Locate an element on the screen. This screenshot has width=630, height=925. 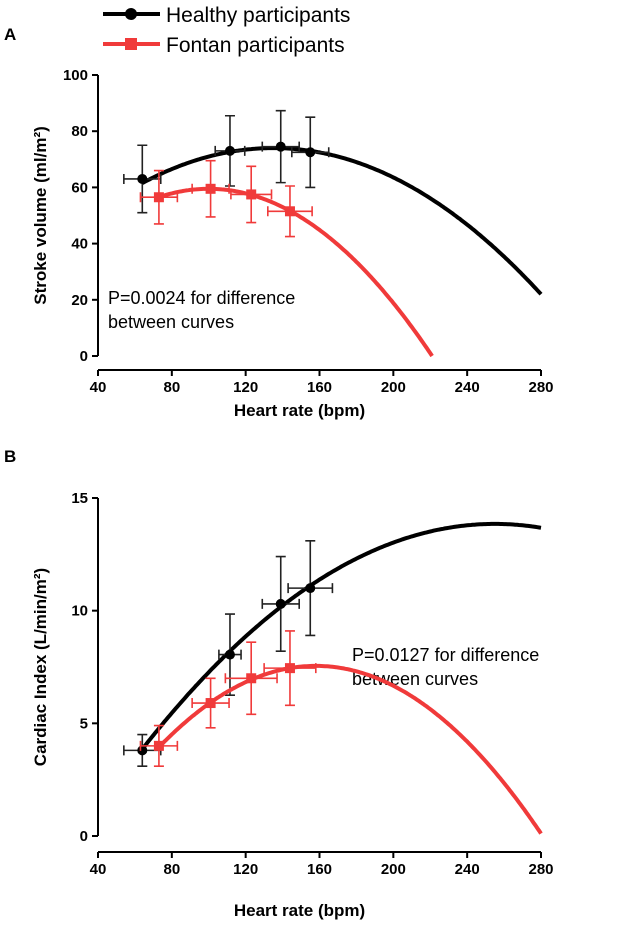
y-tick-label: 10 is located at coordinates (79, 611).